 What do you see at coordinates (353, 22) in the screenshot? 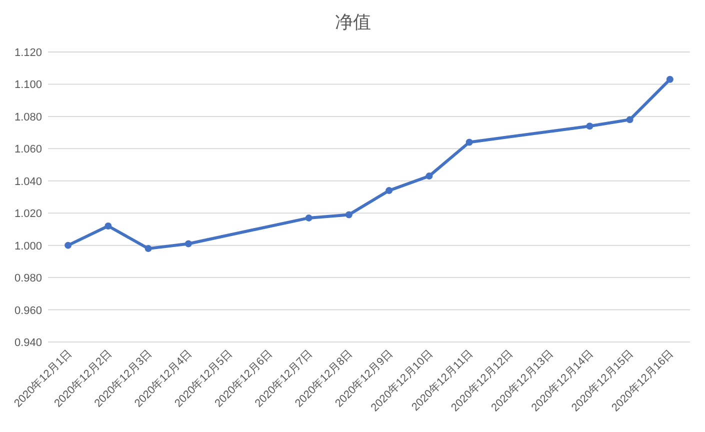
I see `chart-title: 净值` at bounding box center [353, 22].